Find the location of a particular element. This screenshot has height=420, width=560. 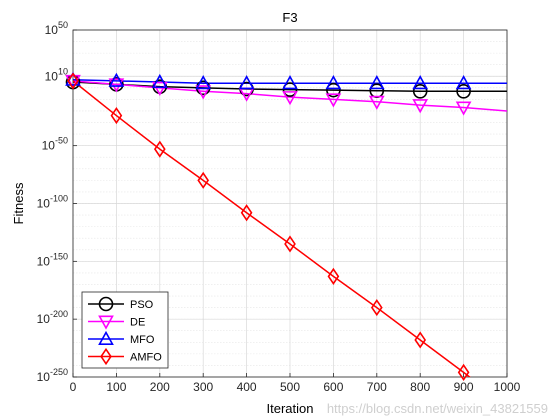

x-tick-label: 800 is located at coordinates (420, 387).